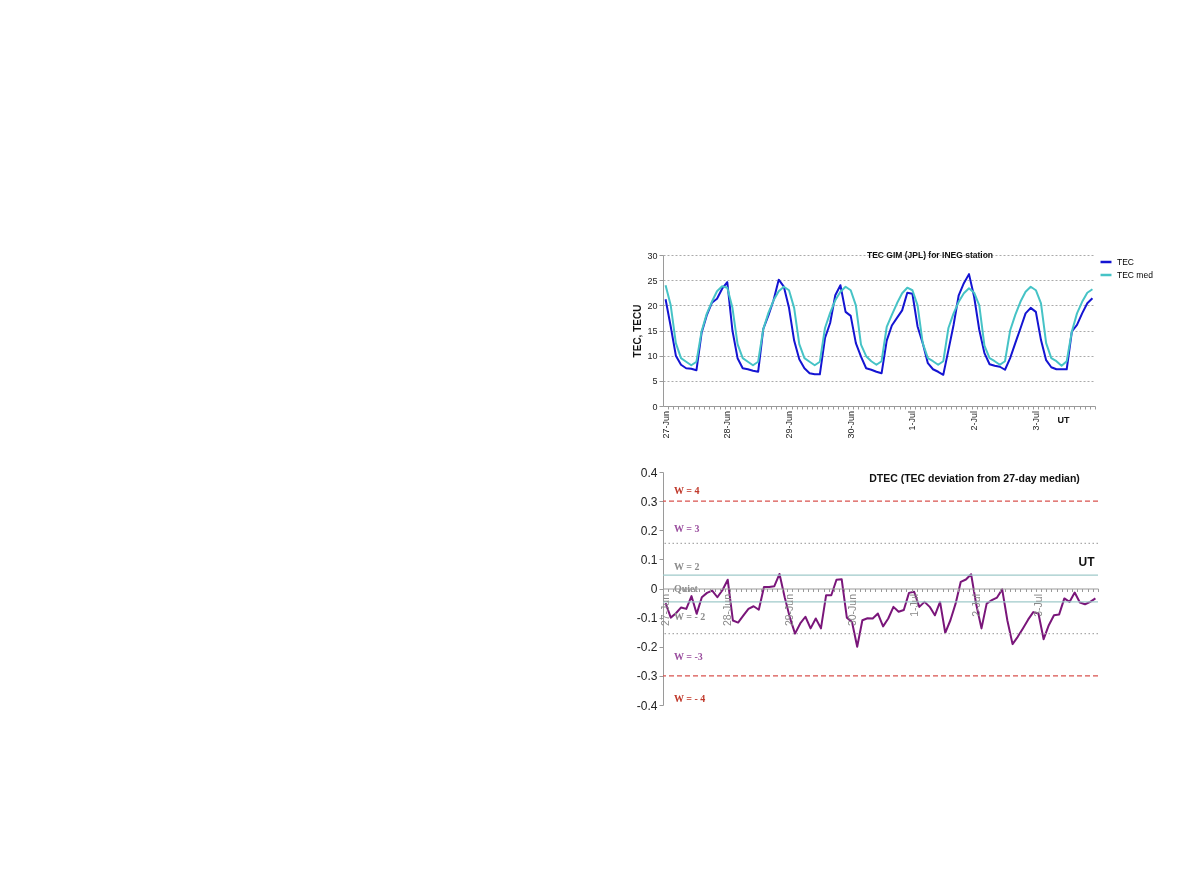  What do you see at coordinates (652, 331) in the screenshot?
I see `y-tick-label: 15` at bounding box center [652, 331].